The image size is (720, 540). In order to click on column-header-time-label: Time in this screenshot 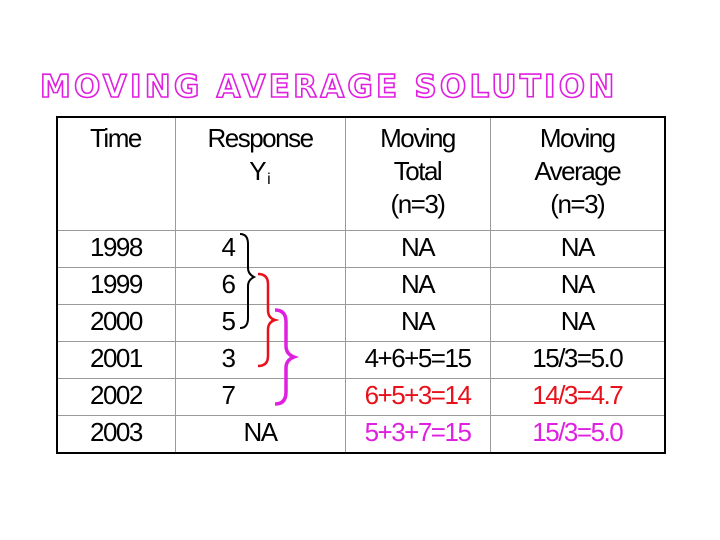, I will do `click(116, 138)`.